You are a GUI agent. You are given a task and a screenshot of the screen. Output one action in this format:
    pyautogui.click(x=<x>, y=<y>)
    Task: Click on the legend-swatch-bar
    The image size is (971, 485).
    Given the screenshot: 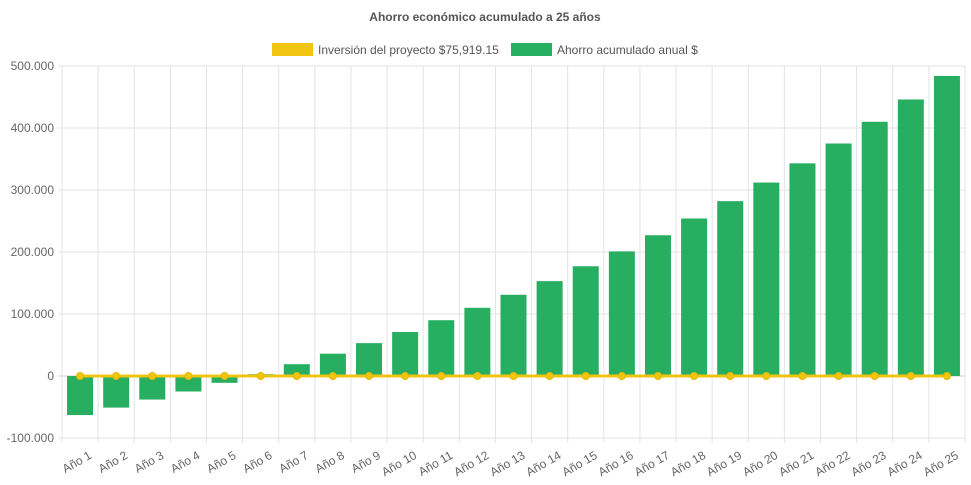 What is the action you would take?
    pyautogui.click(x=531, y=49)
    